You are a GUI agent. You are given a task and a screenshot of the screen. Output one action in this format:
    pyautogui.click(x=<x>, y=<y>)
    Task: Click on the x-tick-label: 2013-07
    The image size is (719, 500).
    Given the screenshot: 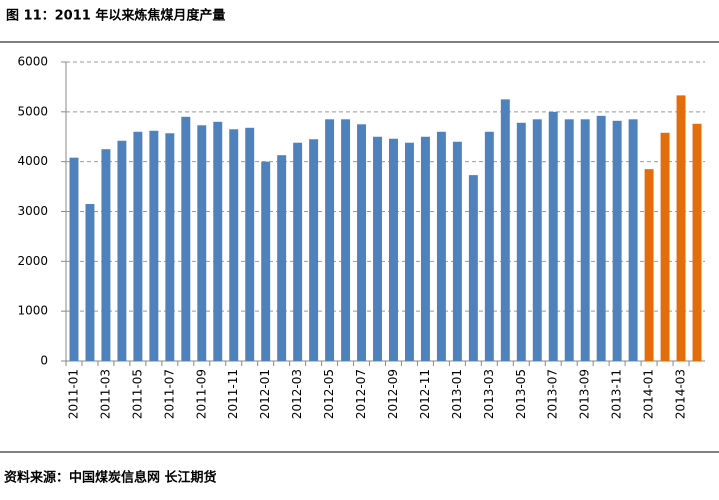 What is the action you would take?
    pyautogui.click(x=553, y=394)
    